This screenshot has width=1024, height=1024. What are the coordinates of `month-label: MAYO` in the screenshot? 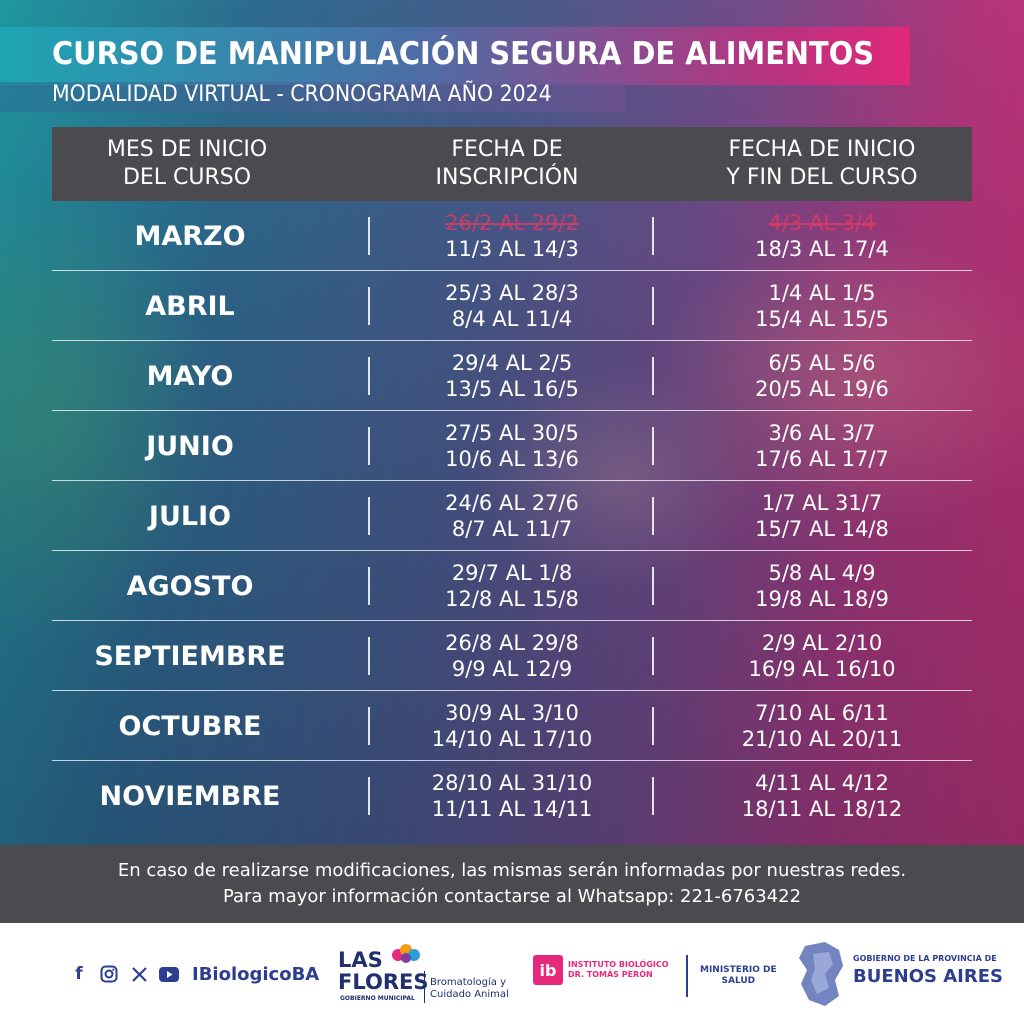 It's located at (190, 376).